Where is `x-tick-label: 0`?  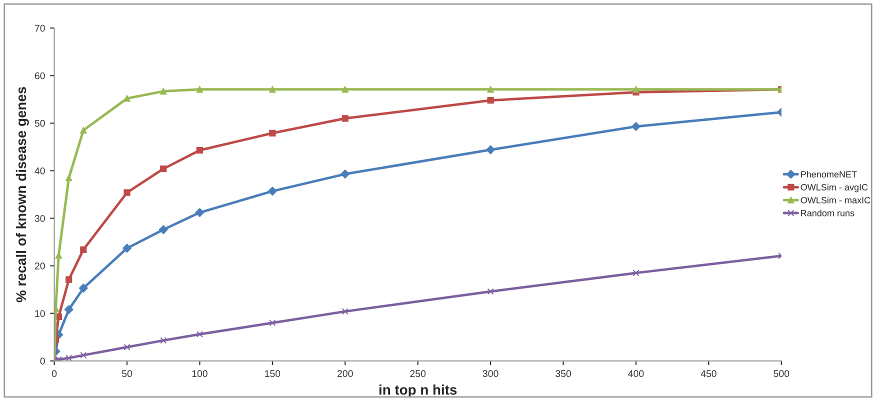
x-tick-label: 0 is located at coordinates (54, 374).